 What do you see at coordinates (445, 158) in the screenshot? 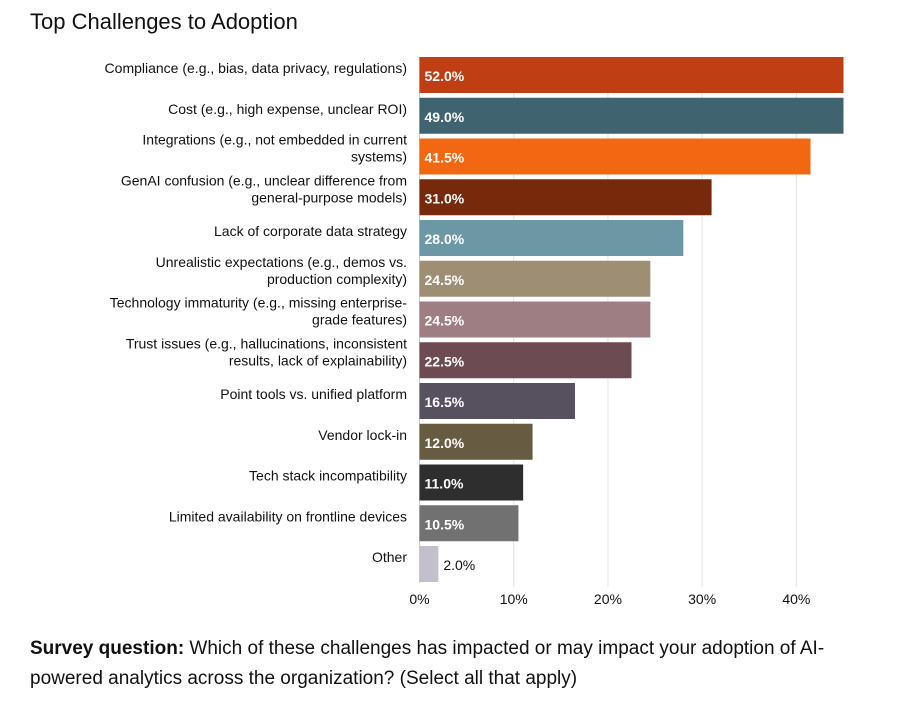
I see `data-label: 41.5%` at bounding box center [445, 158].